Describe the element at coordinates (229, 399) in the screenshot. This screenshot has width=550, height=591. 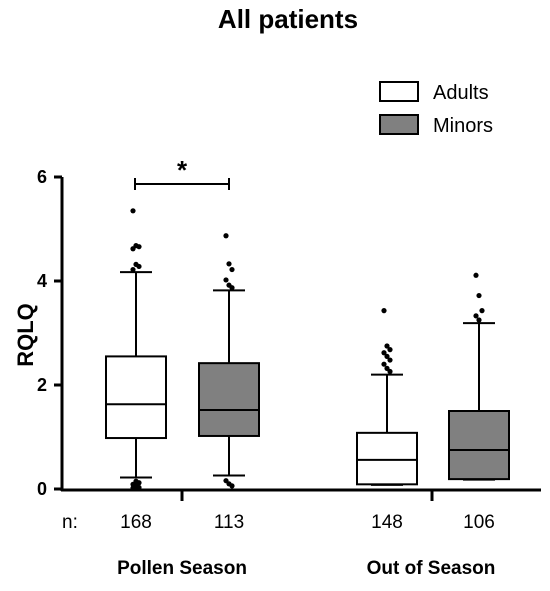
I see `box-pollen-season-minors` at that location.